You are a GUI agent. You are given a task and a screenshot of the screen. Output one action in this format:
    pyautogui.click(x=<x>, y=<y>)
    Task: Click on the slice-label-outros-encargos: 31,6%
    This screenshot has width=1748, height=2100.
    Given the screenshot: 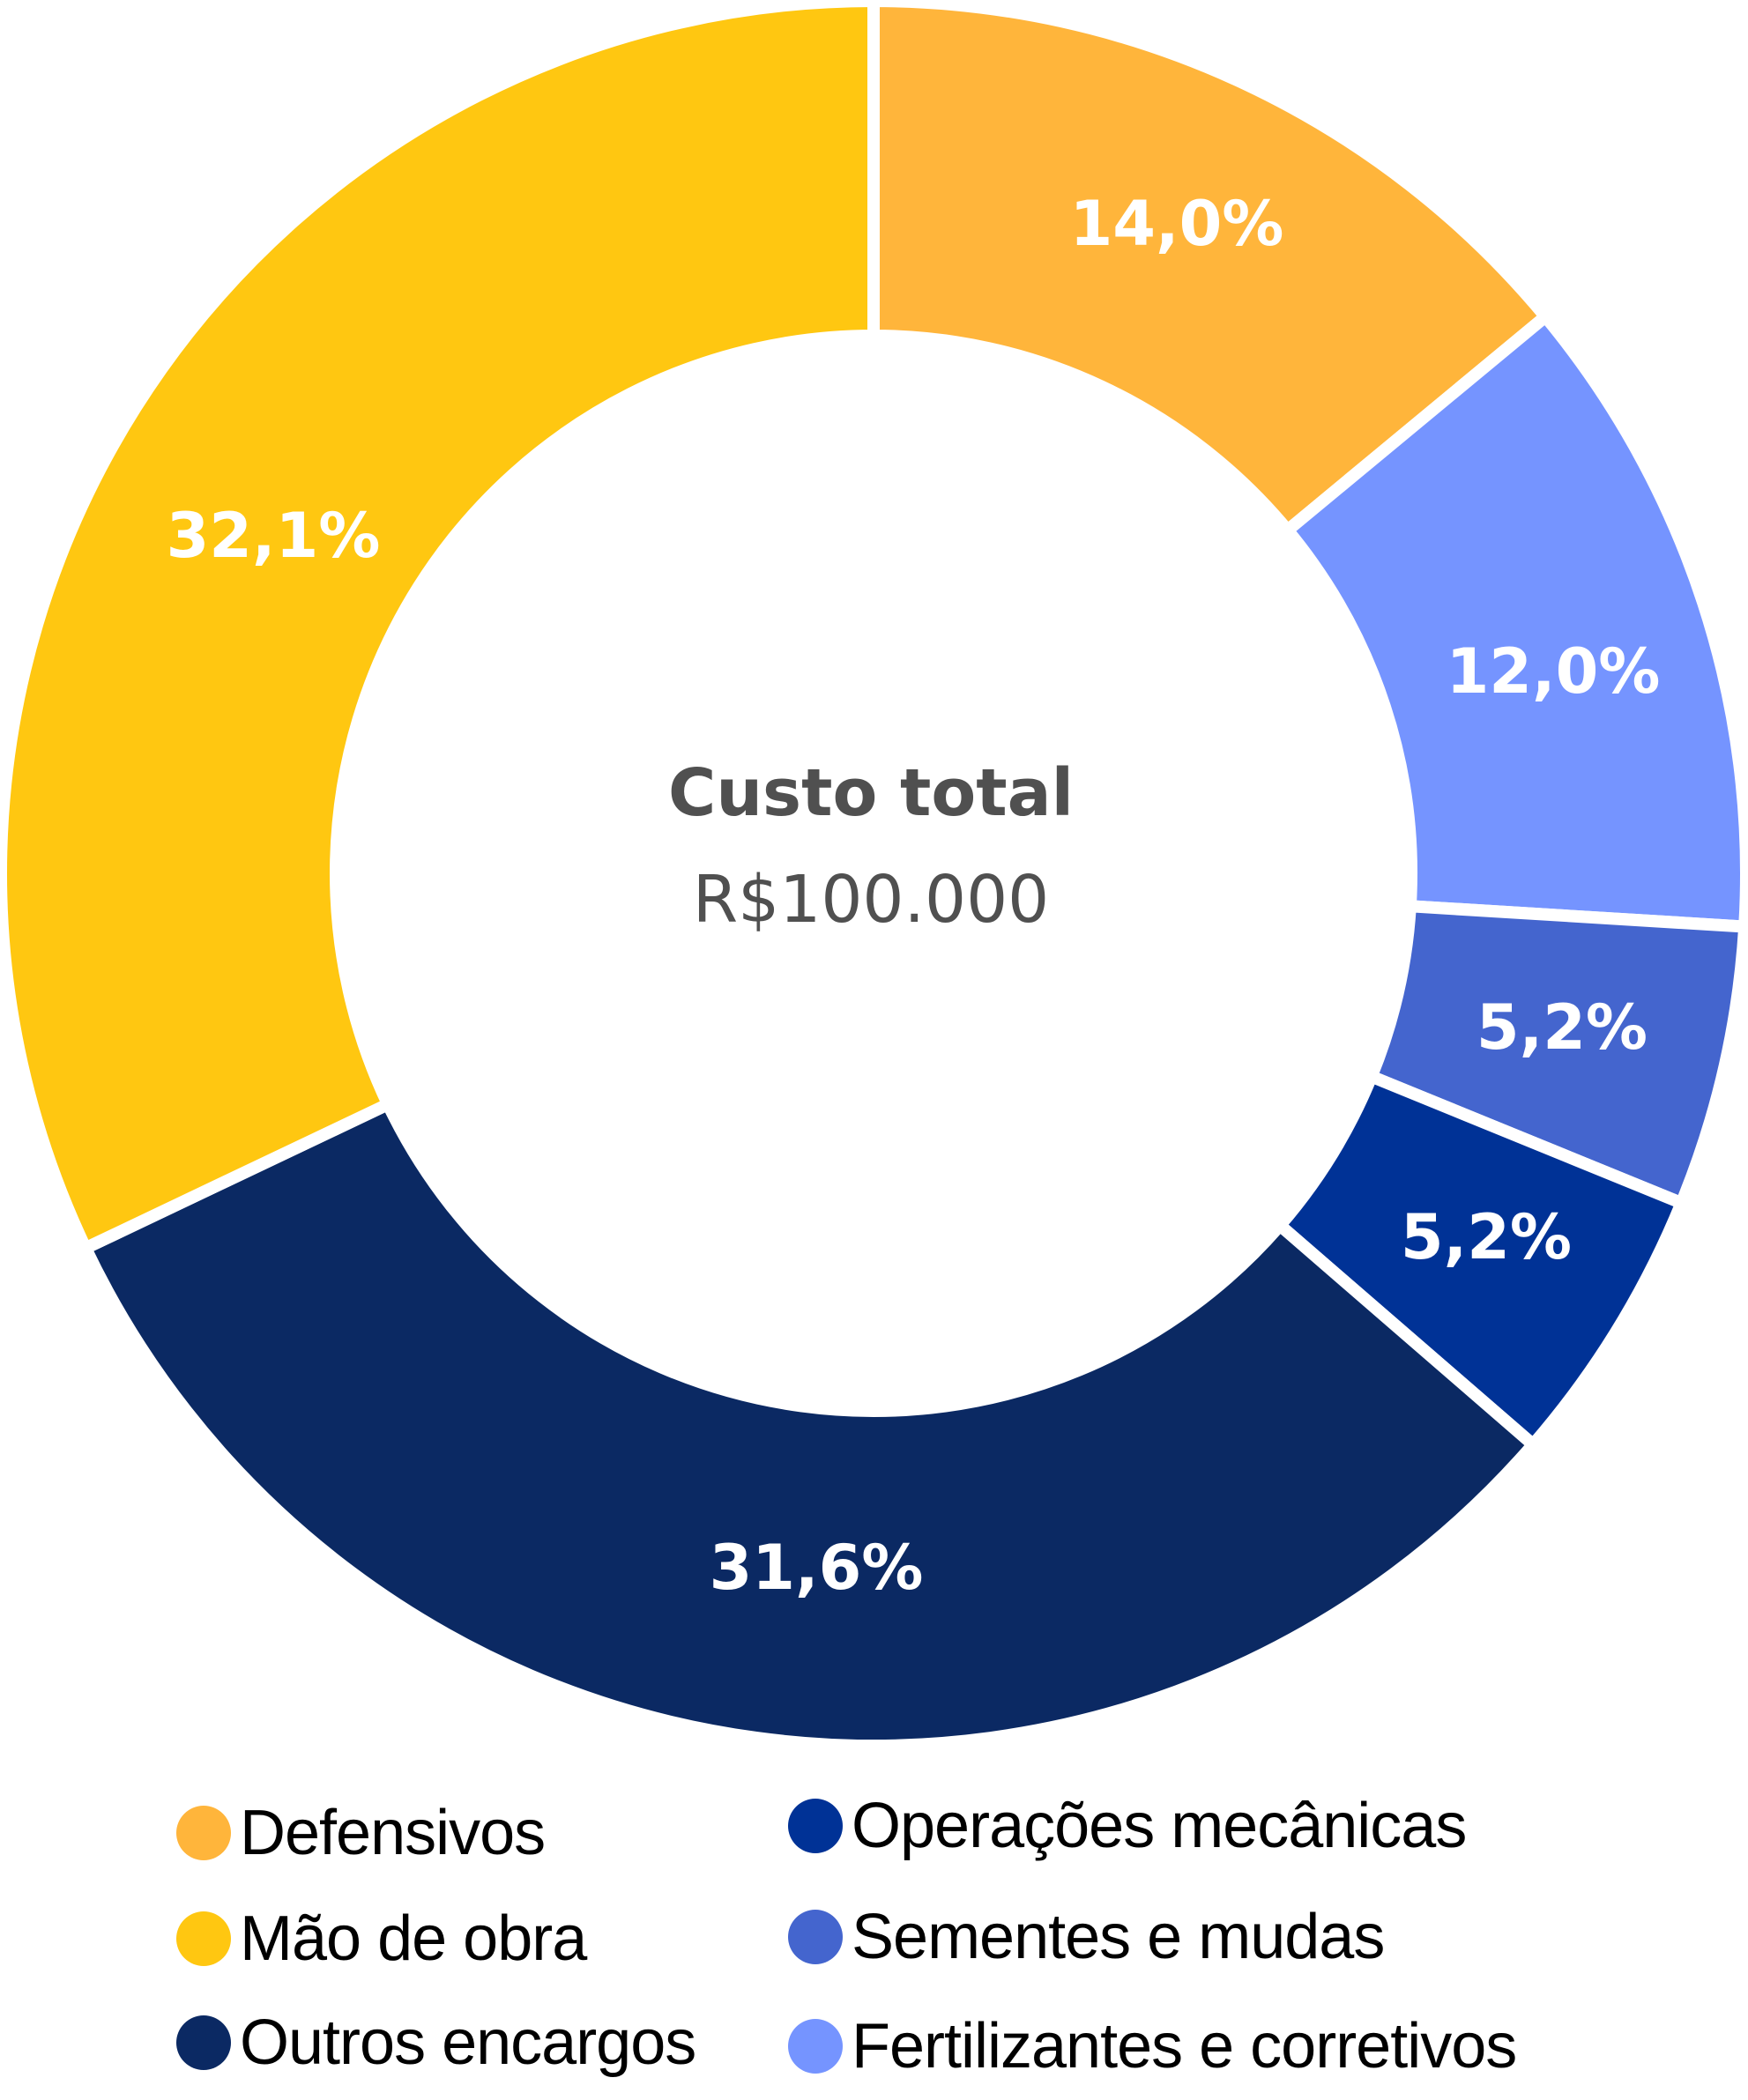 What is the action you would take?
    pyautogui.click(x=817, y=1568)
    